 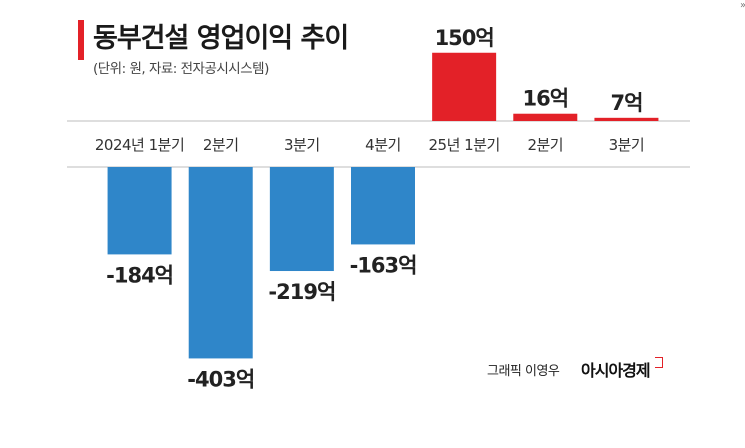 What do you see at coordinates (383, 145) in the screenshot?
I see `category-label: 4분기` at bounding box center [383, 145].